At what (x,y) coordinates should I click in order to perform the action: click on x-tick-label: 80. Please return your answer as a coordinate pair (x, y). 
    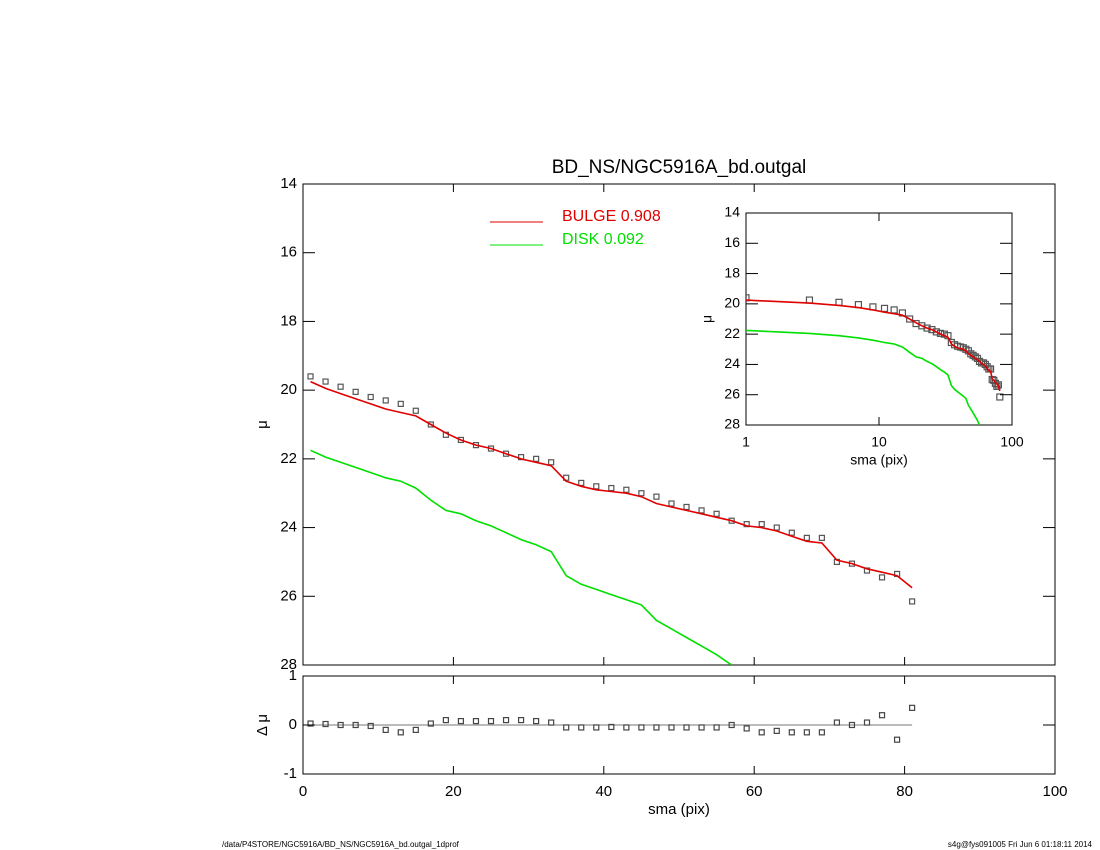
    Looking at the image, I should click on (904, 791).